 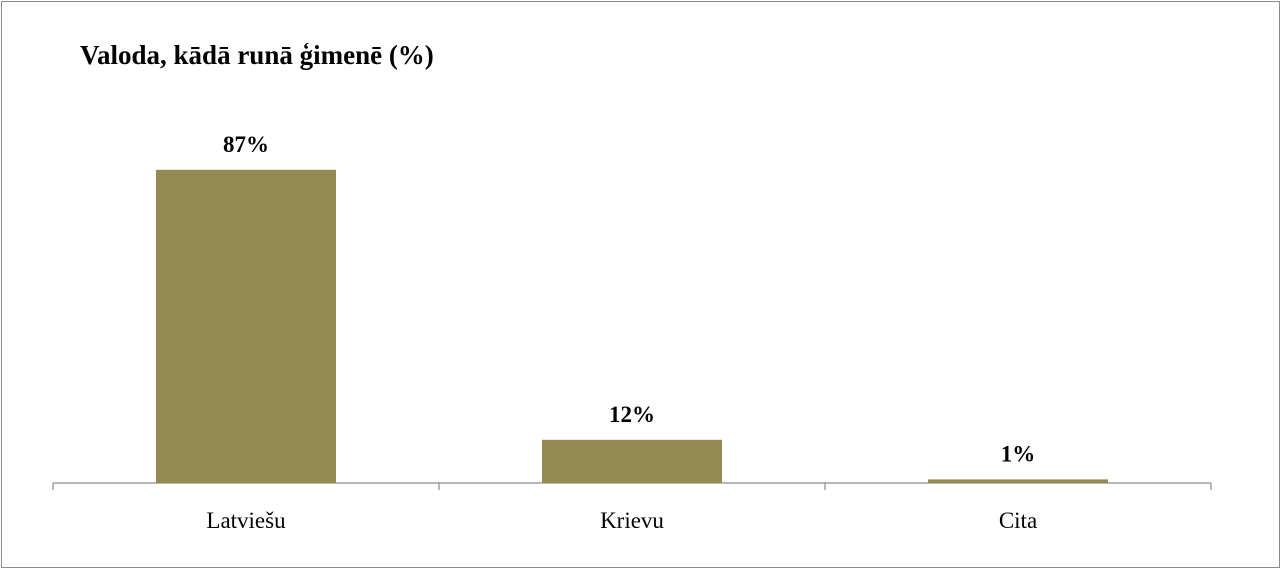 I want to click on data-label-latviešu: 87%, so click(x=246, y=144).